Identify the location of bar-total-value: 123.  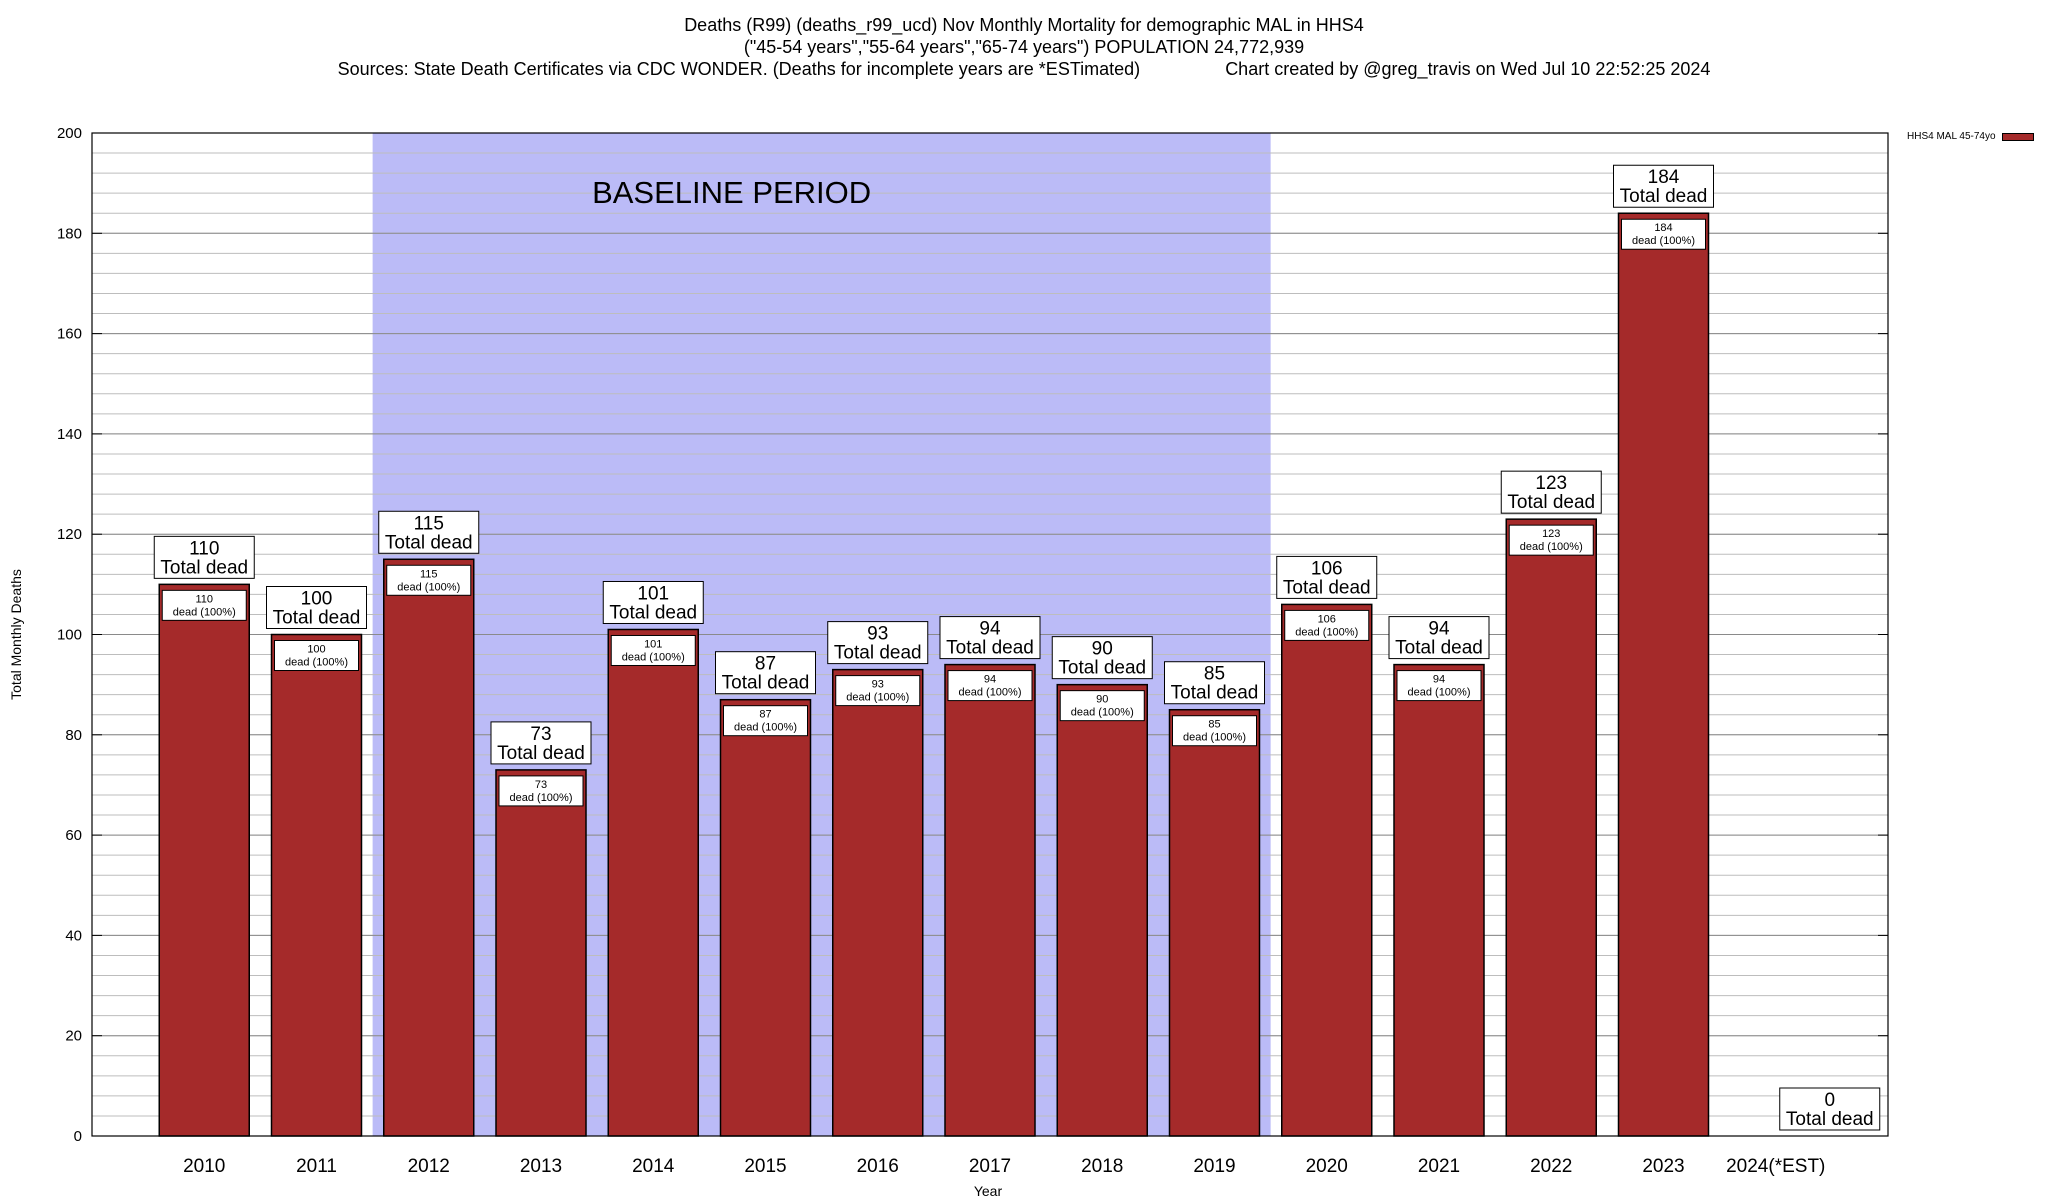
(1551, 483).